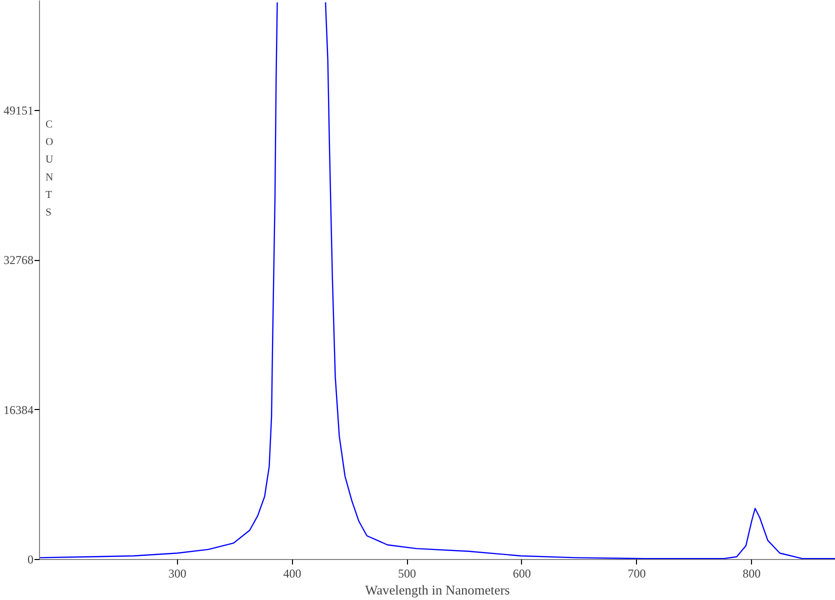 This screenshot has height=600, width=835. What do you see at coordinates (19, 111) in the screenshot?
I see `y-tick-label: 49151` at bounding box center [19, 111].